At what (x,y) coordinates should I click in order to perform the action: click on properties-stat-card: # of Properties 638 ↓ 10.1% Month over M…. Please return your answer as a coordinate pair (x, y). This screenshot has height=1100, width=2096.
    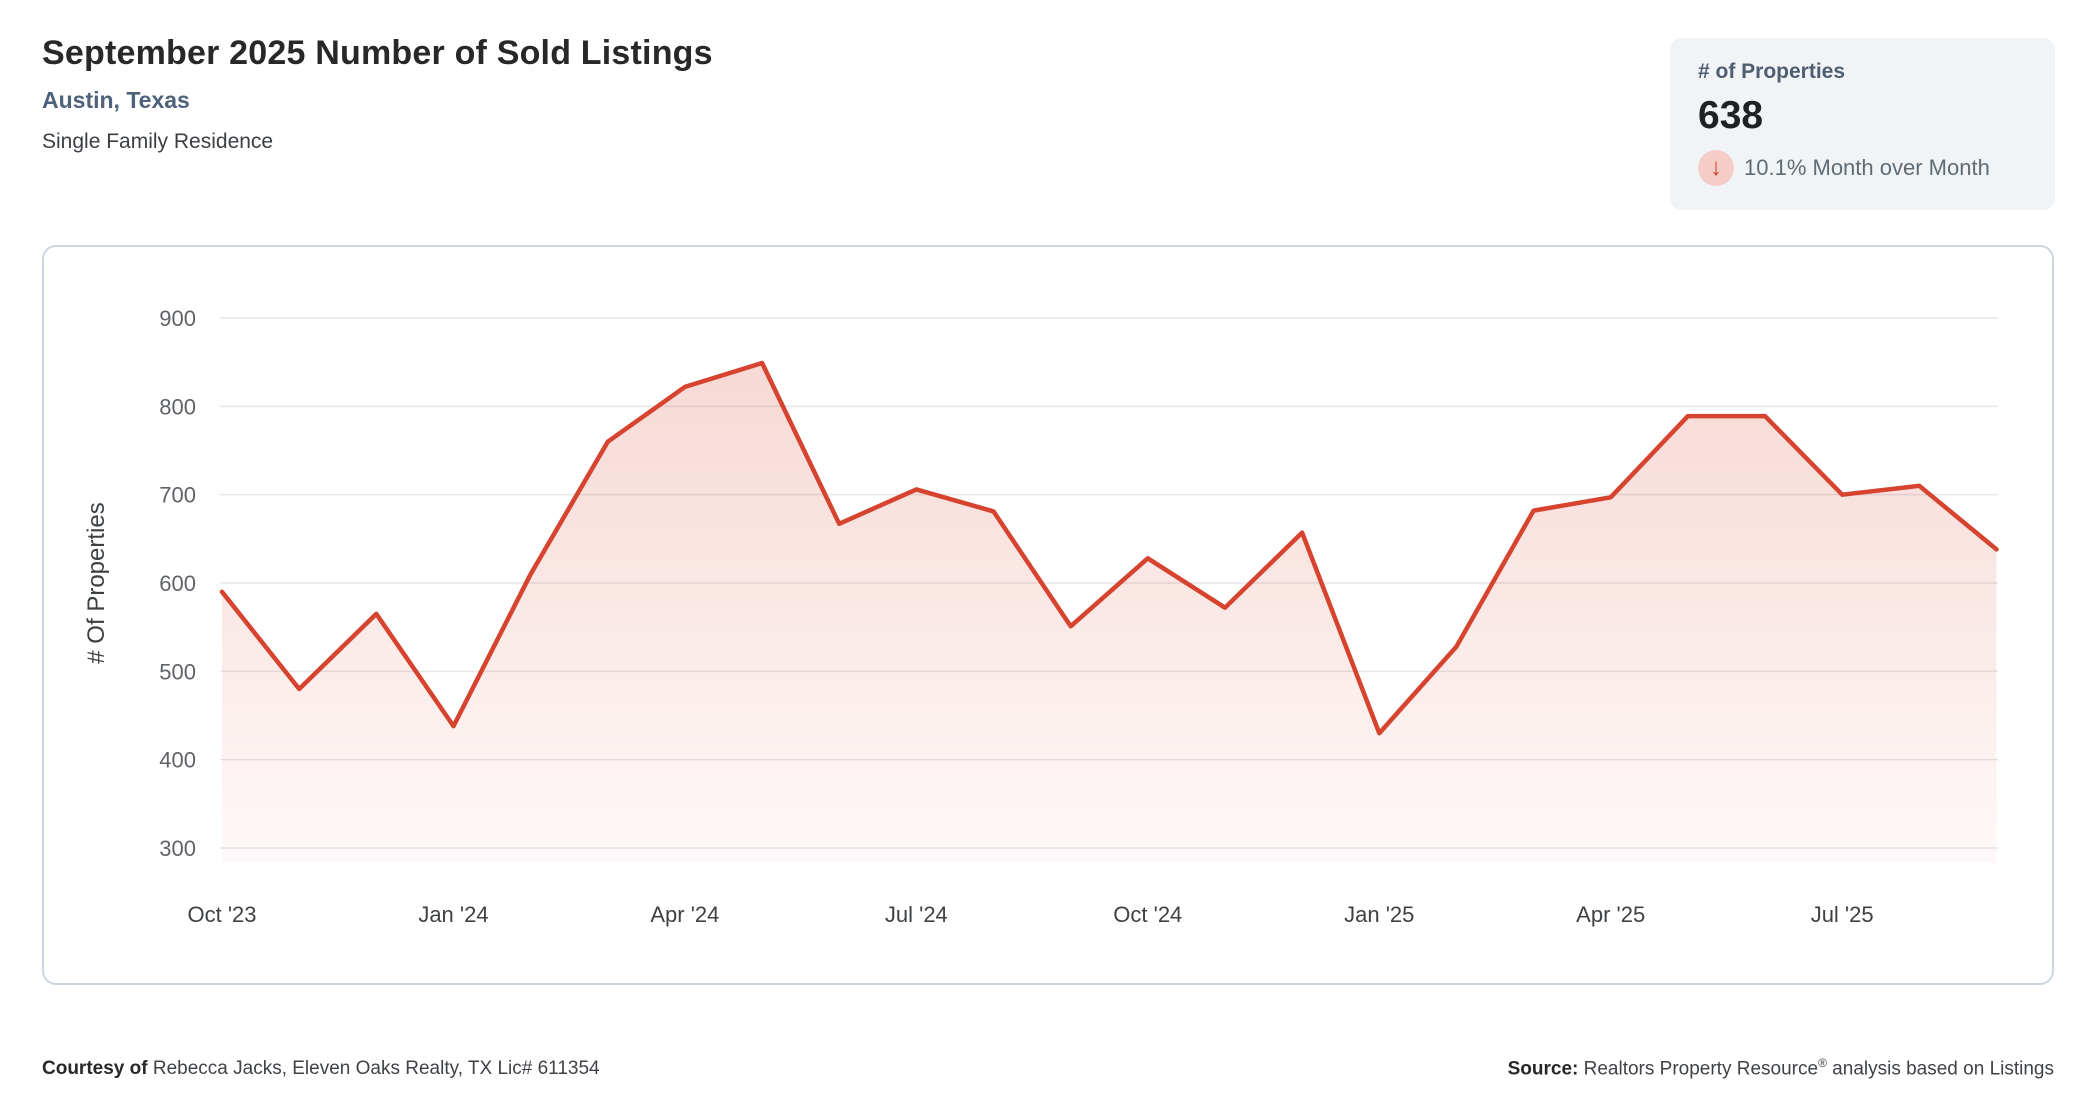
    Looking at the image, I should click on (1862, 124).